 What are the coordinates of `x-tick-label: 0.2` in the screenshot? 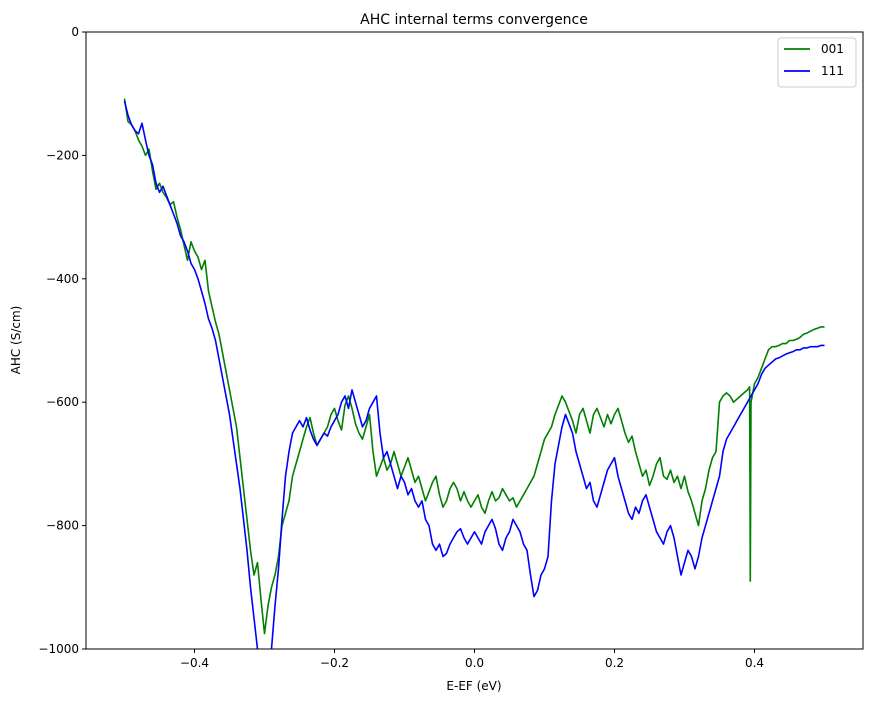 It's located at (614, 663).